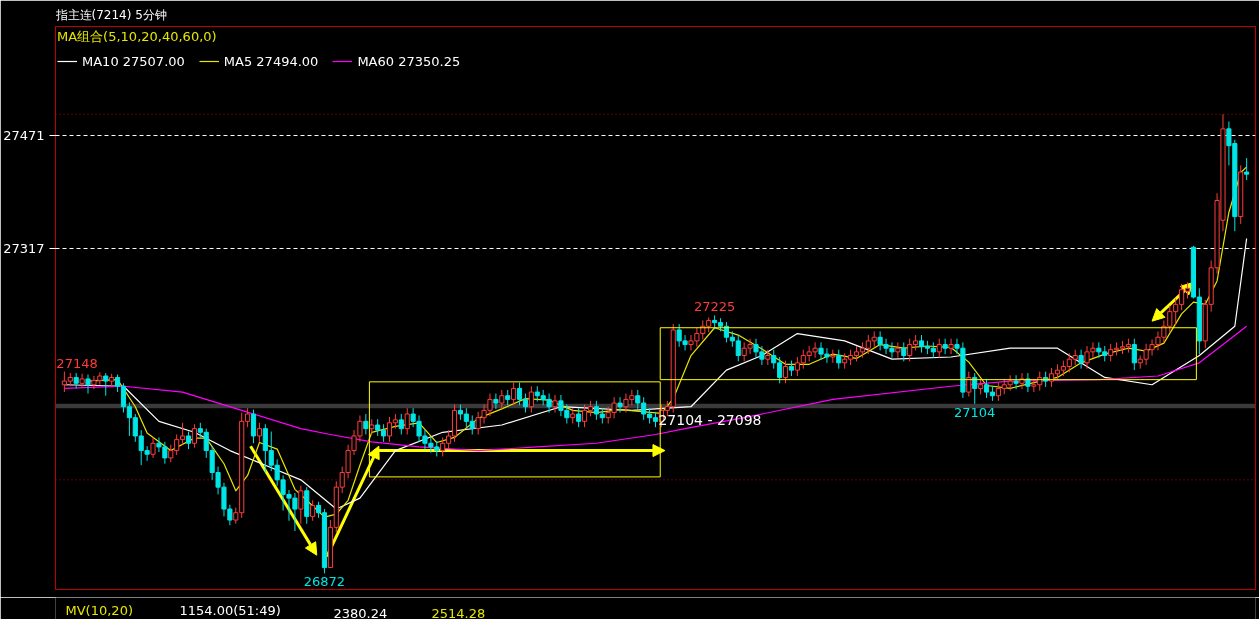 This screenshot has height=619, width=1259. Describe the element at coordinates (324, 582) in the screenshot. I see `annotation: 26872` at that location.